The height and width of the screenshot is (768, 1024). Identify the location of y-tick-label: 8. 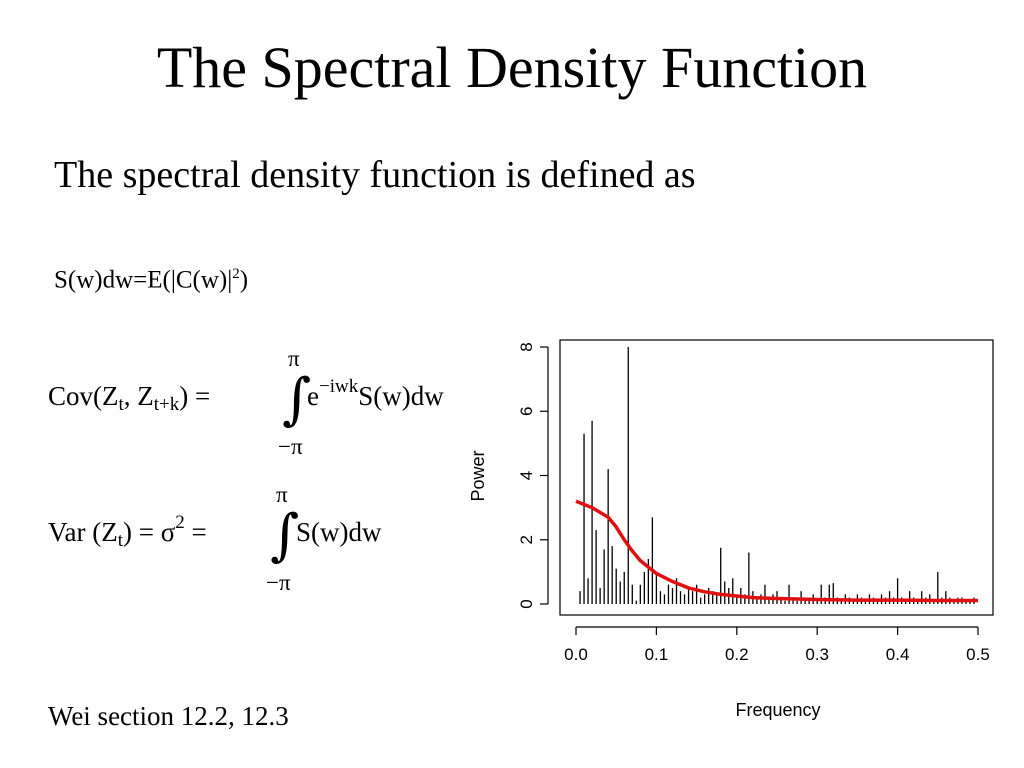
(526, 346).